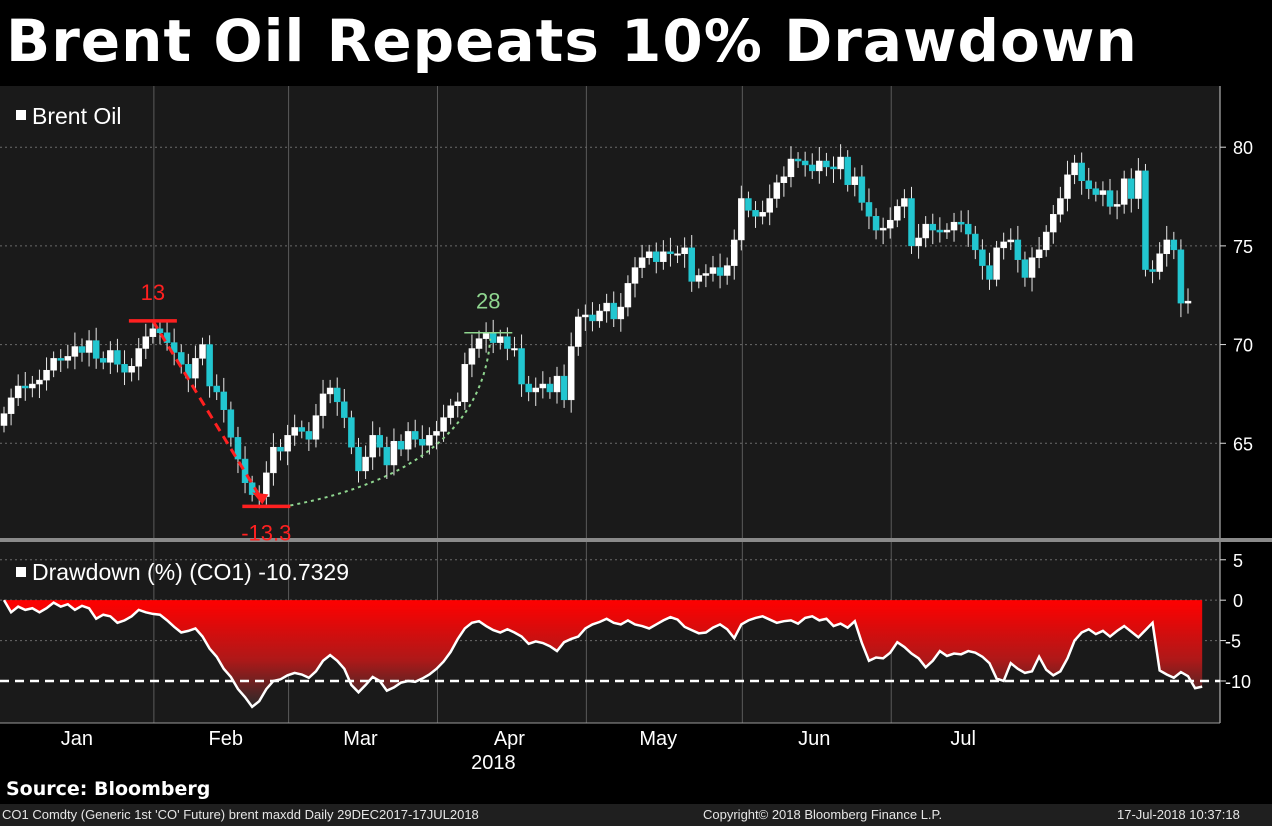  I want to click on price-tick-label: 80, so click(1243, 148).